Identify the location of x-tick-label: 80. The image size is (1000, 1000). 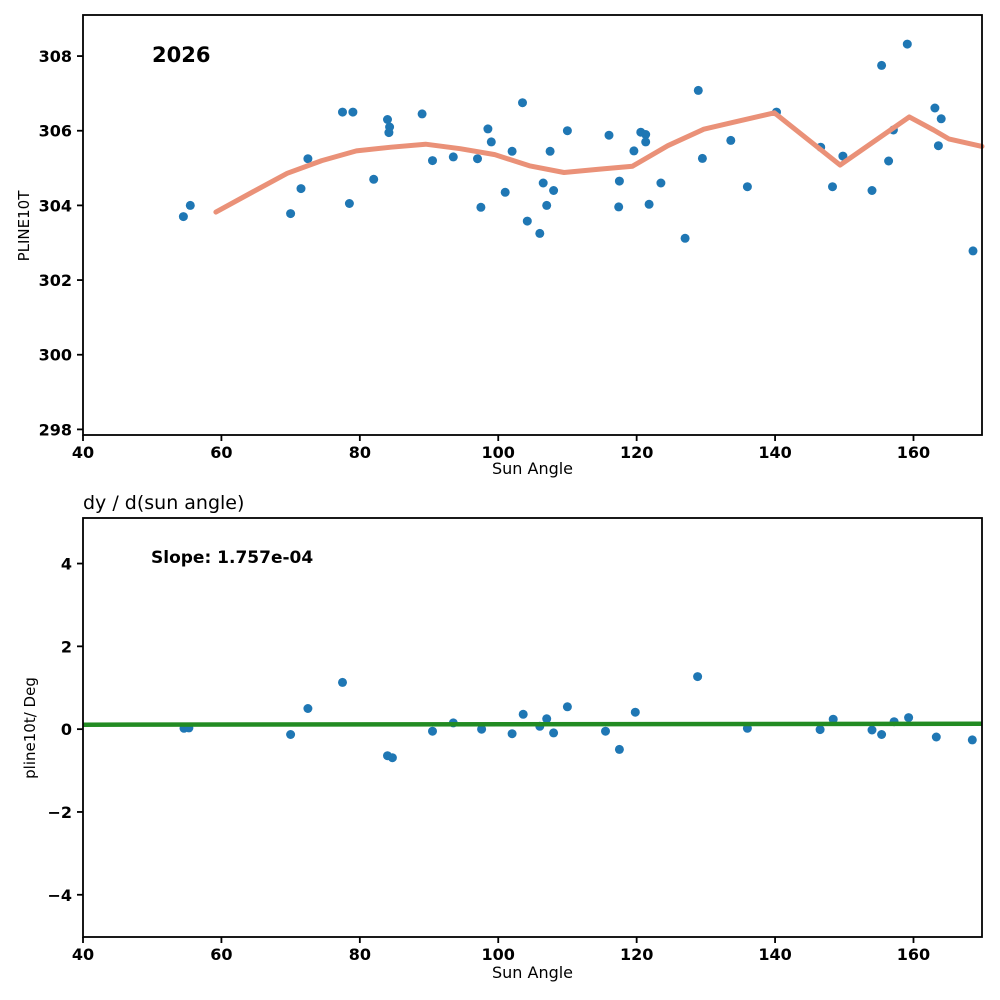
(360, 954).